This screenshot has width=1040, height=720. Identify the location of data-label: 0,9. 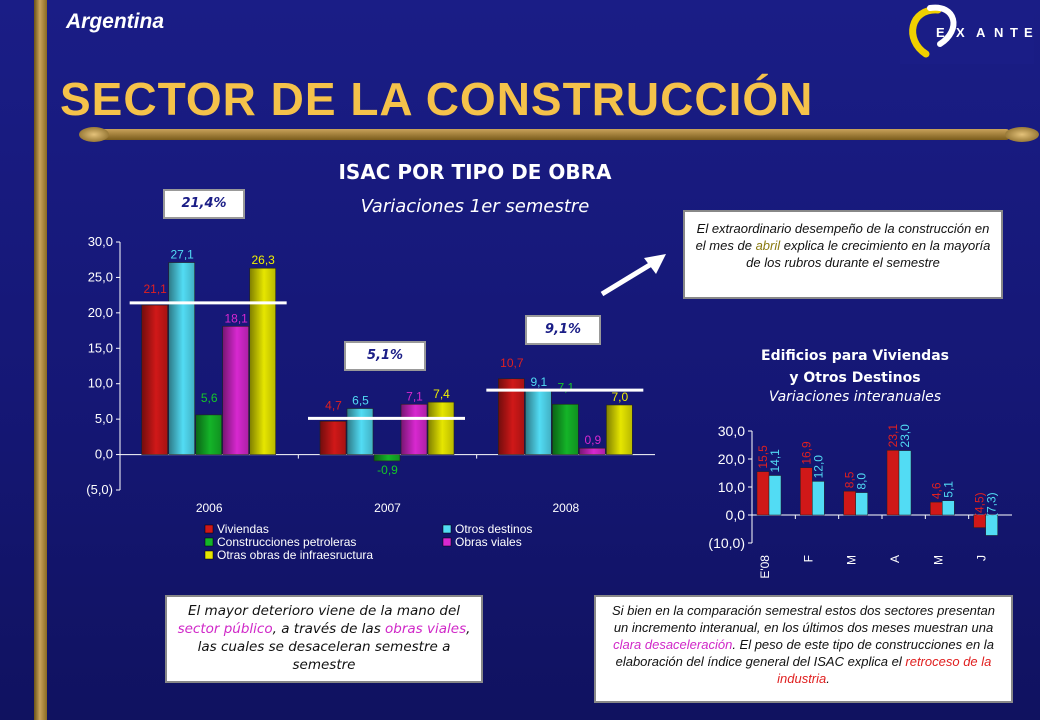
(592, 440).